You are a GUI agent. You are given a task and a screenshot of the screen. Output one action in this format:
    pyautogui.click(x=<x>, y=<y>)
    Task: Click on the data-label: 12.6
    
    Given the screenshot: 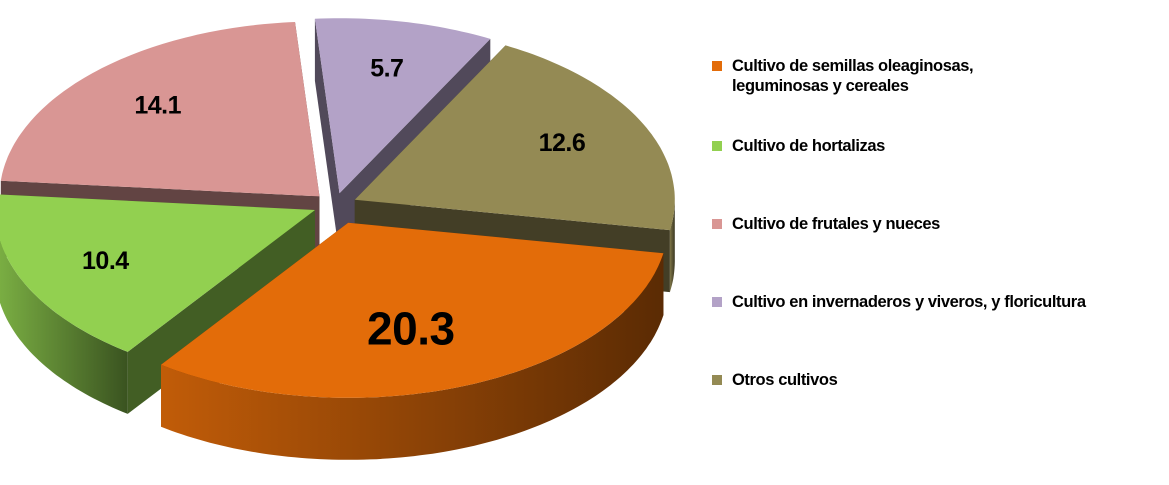 What is the action you would take?
    pyautogui.click(x=562, y=143)
    